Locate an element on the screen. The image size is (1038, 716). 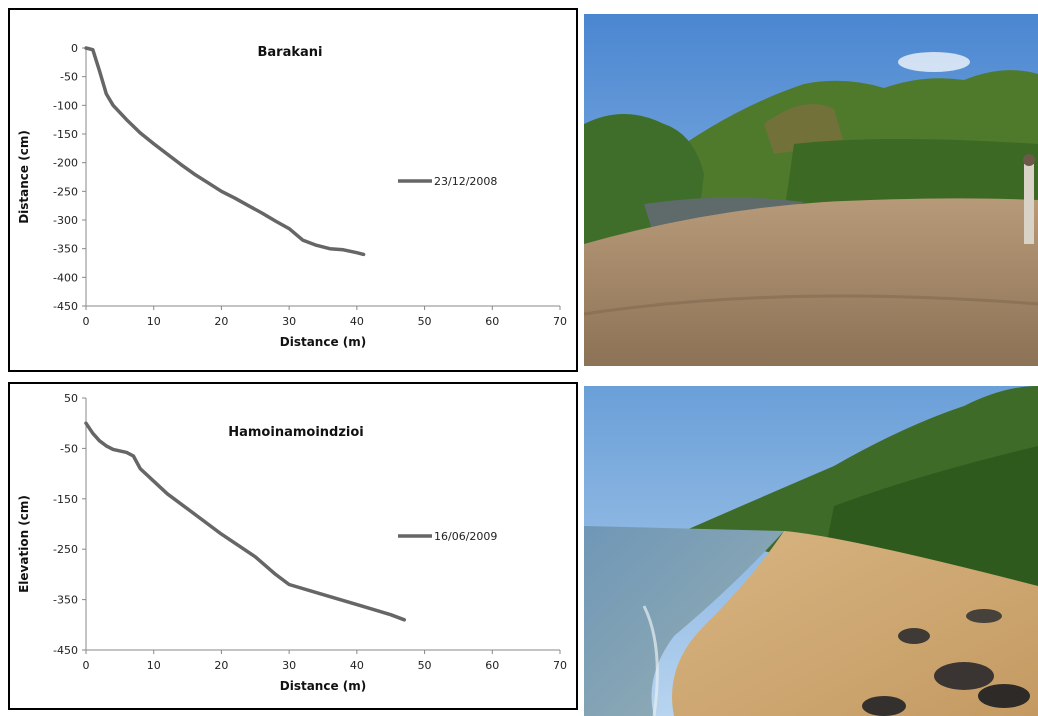
y-tick-label: -100 is located at coordinates (65, 105).